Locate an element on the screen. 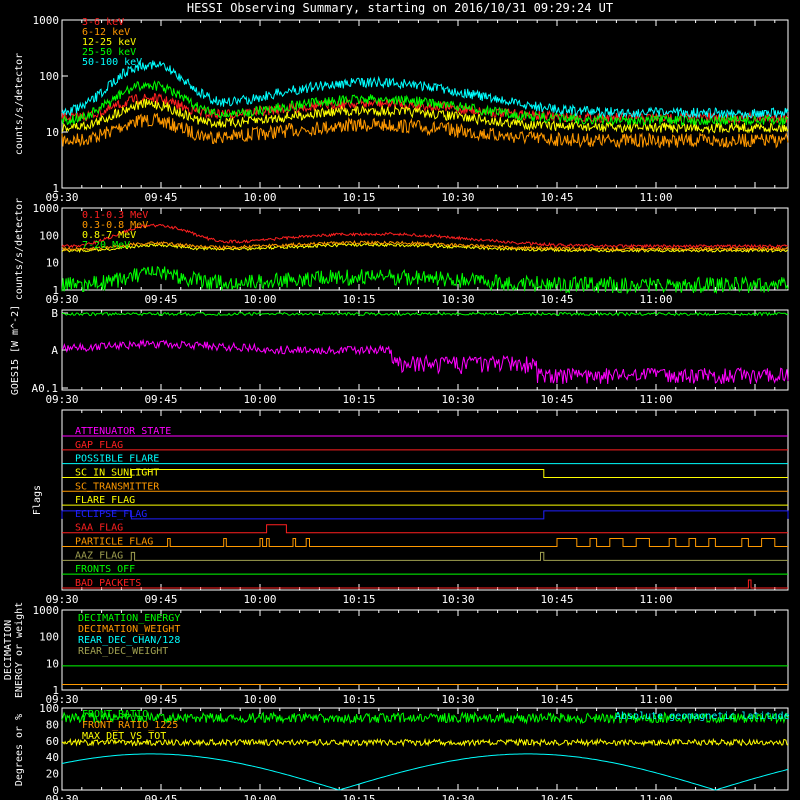 The height and width of the screenshot is (800, 800). legend-entry: 7-20 MeV is located at coordinates (106, 245).